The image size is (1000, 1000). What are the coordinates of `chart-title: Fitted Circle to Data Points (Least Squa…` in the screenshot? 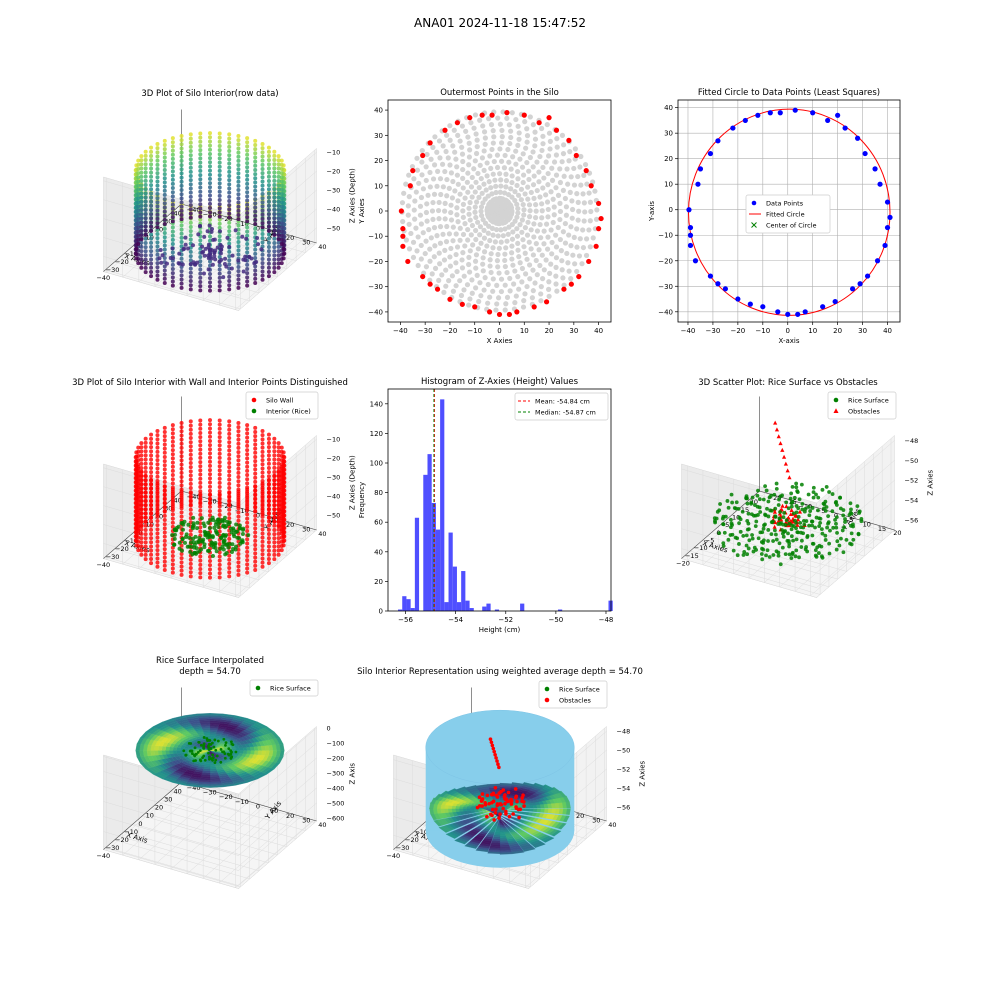 It's located at (789, 93).